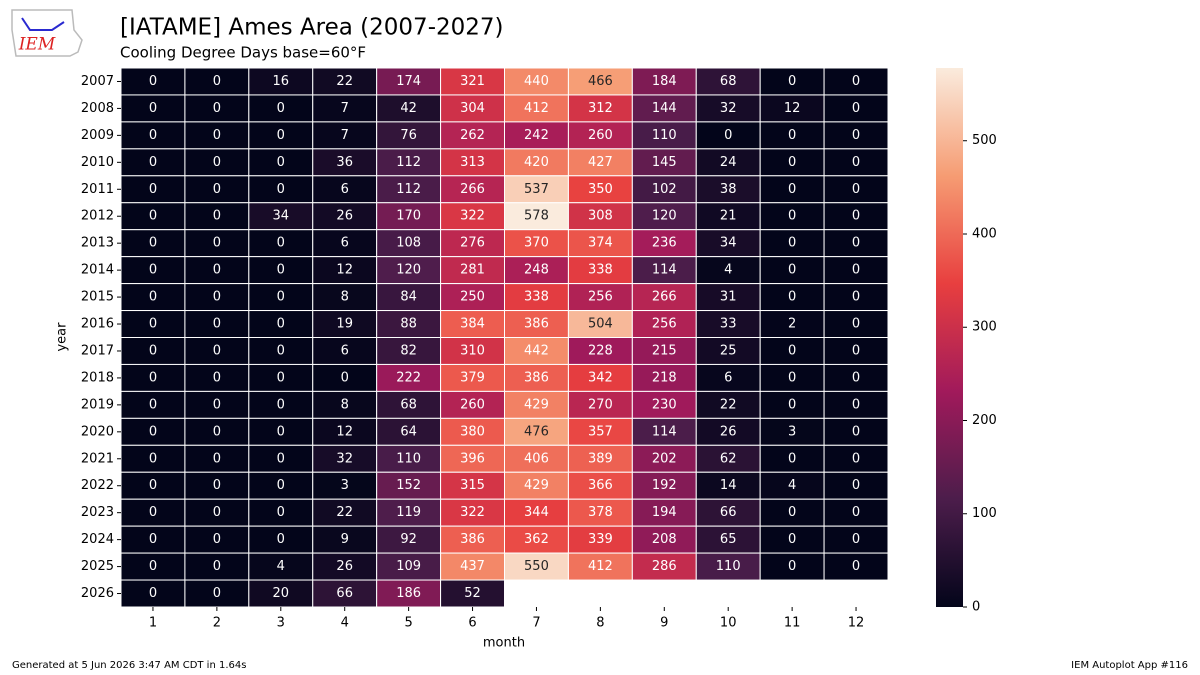  What do you see at coordinates (600, 566) in the screenshot?
I see `cell-label: 412` at bounding box center [600, 566].